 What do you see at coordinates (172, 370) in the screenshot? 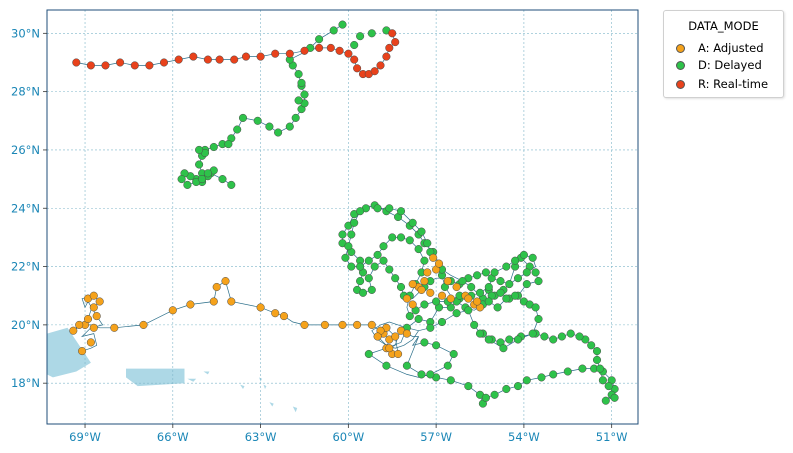
I see `land-layer` at bounding box center [172, 370].